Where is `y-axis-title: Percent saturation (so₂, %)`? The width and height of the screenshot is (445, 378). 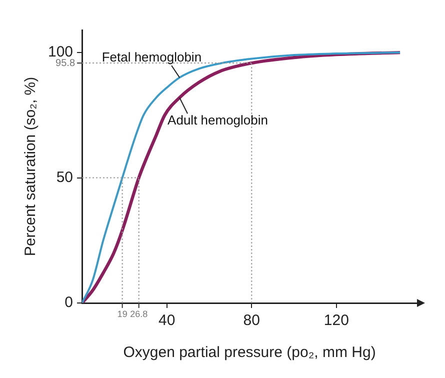
y-axis-title: Percent saturation (so₂, %) is located at coordinates (31, 166).